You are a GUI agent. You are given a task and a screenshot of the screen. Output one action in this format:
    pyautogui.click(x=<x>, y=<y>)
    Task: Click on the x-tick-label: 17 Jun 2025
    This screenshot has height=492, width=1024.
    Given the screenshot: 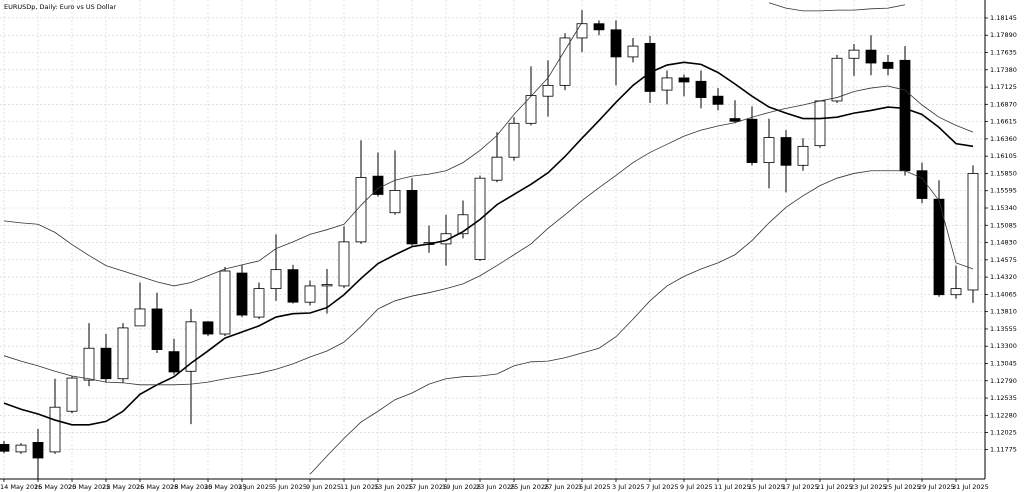 What is the action you would take?
    pyautogui.click(x=427, y=487)
    